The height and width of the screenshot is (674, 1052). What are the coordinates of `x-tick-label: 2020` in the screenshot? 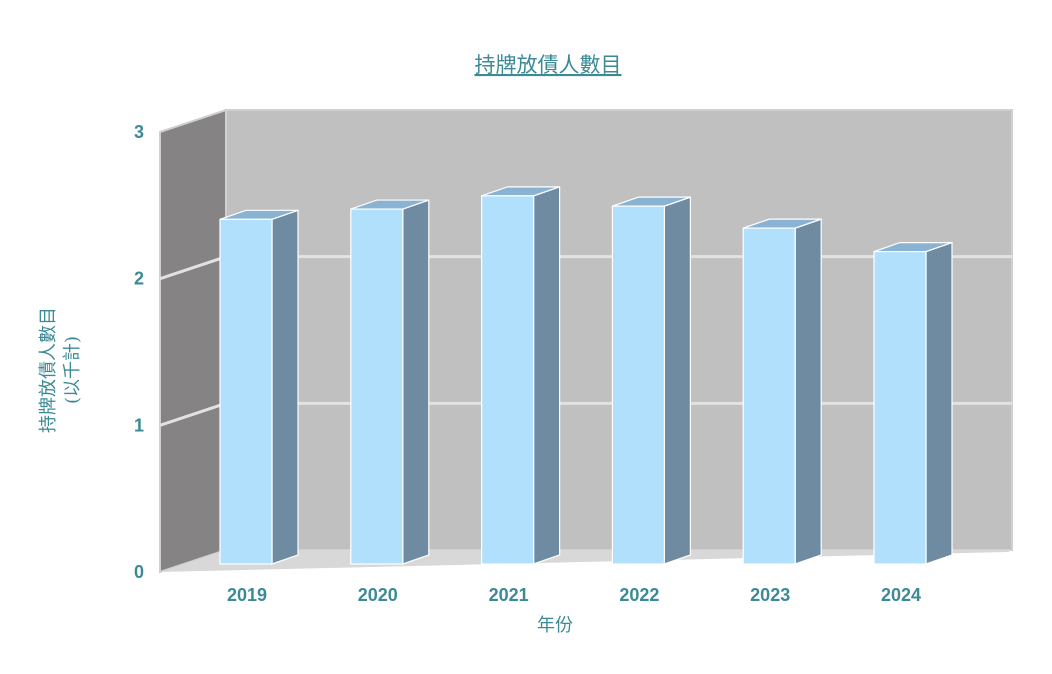 It's located at (378, 595).